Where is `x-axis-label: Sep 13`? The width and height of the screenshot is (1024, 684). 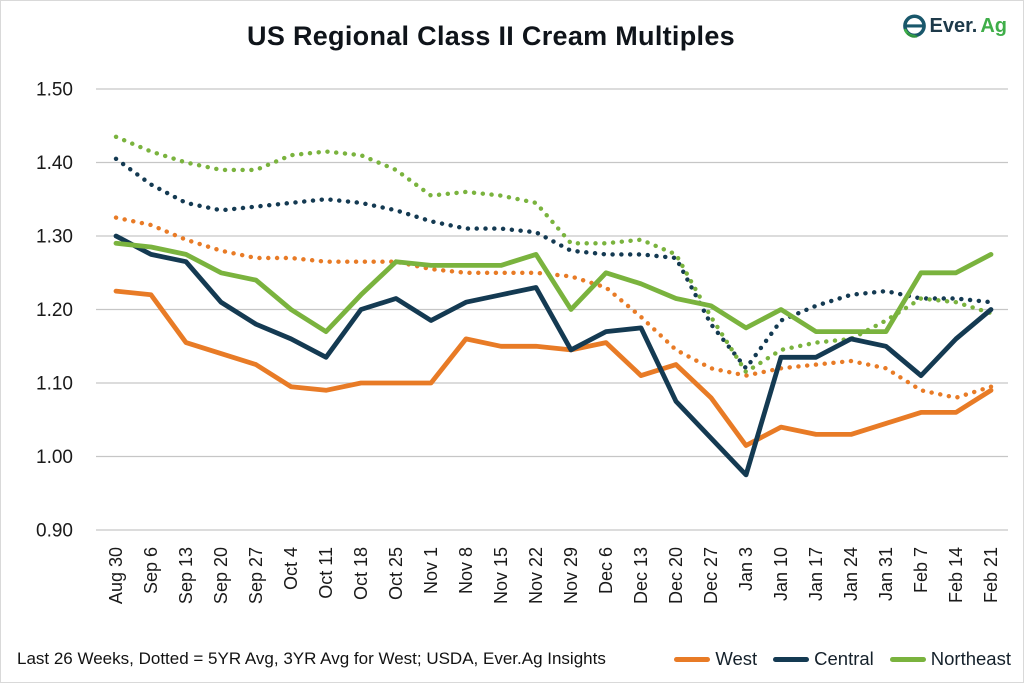 x-axis-label: Sep 13 is located at coordinates (186, 575).